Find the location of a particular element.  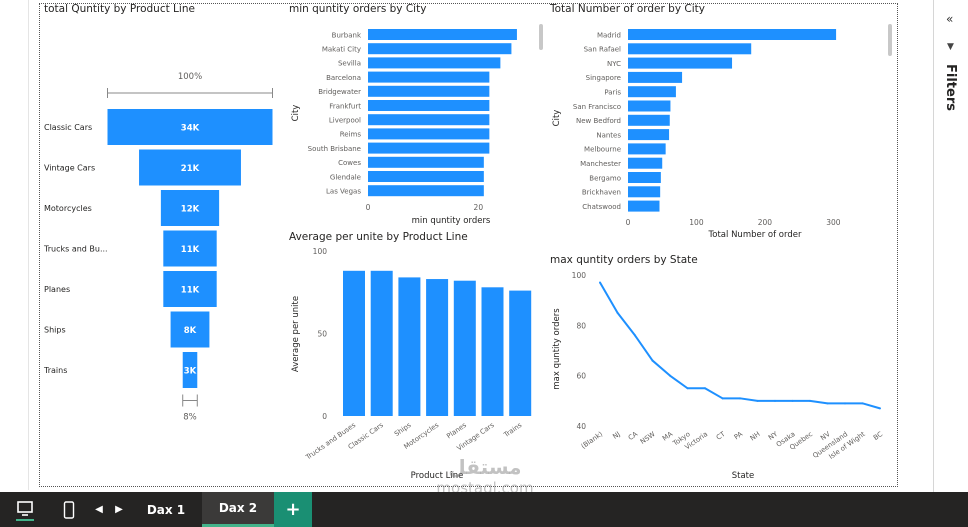

x-axis-label: State is located at coordinates (743, 476).